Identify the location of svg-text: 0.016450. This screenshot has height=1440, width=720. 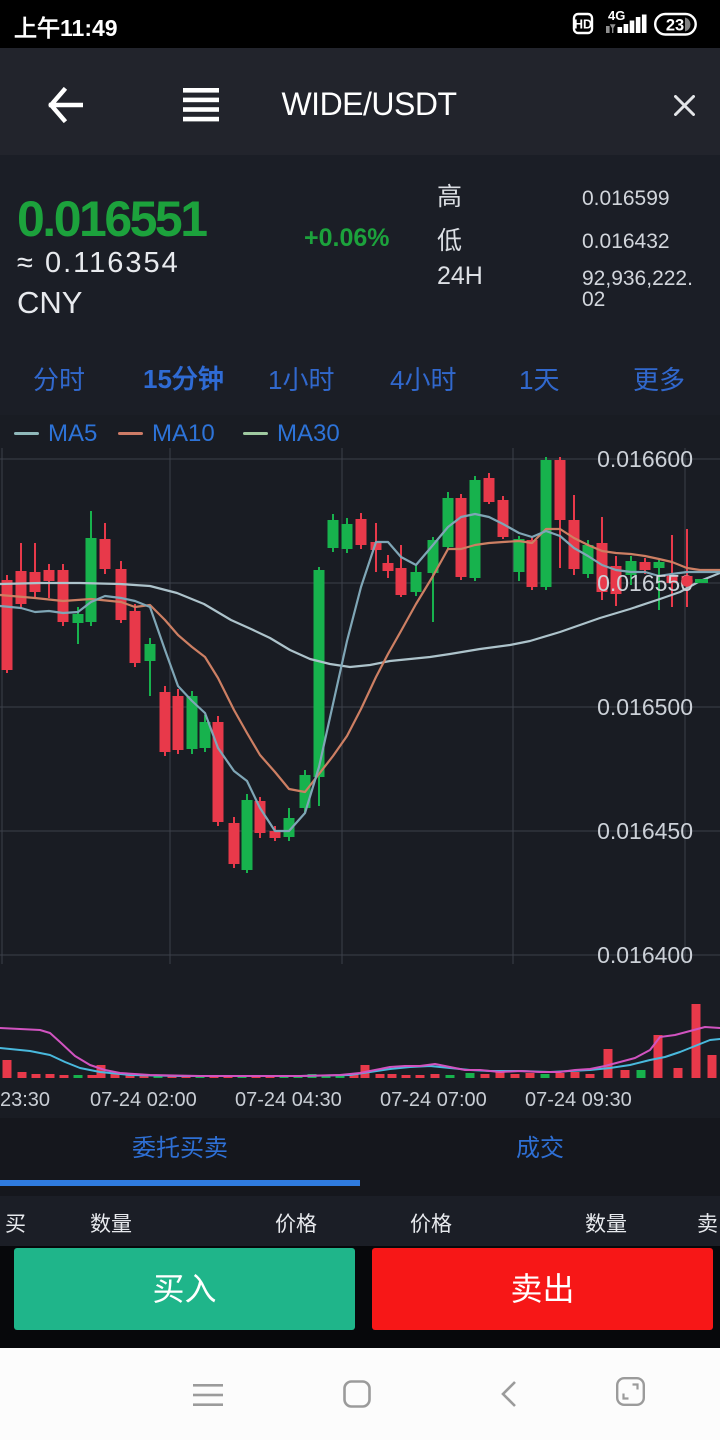
(645, 831).